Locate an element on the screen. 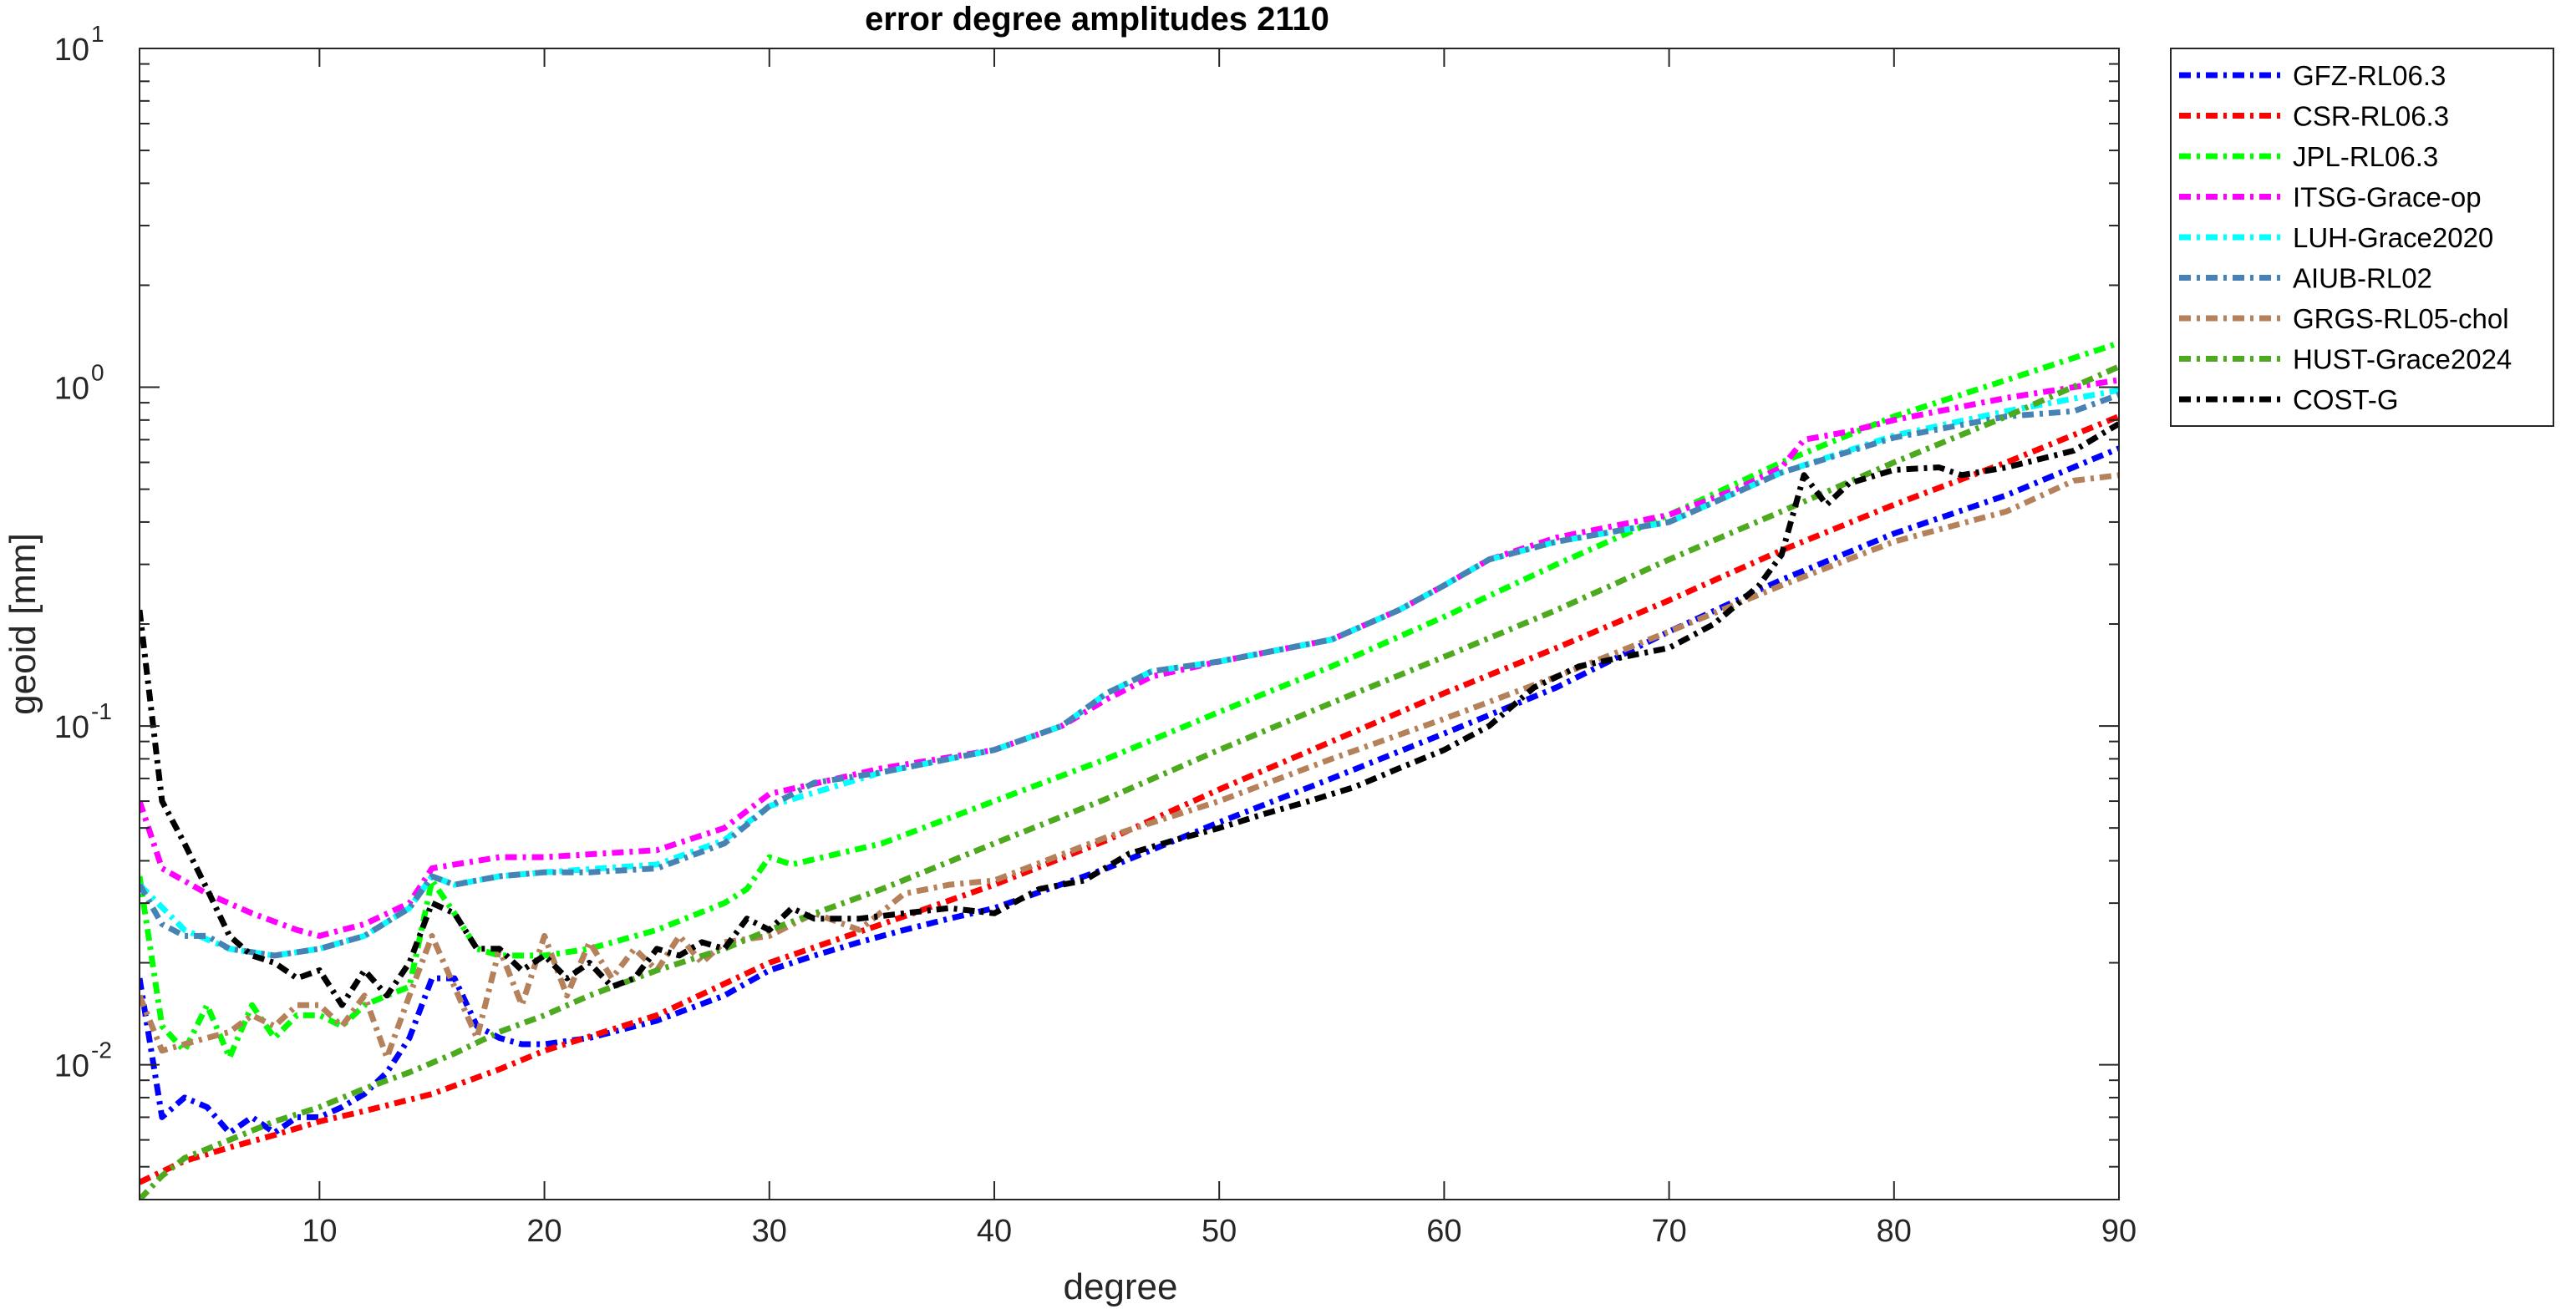  legend-label: AIUB-RL02 is located at coordinates (2362, 278).